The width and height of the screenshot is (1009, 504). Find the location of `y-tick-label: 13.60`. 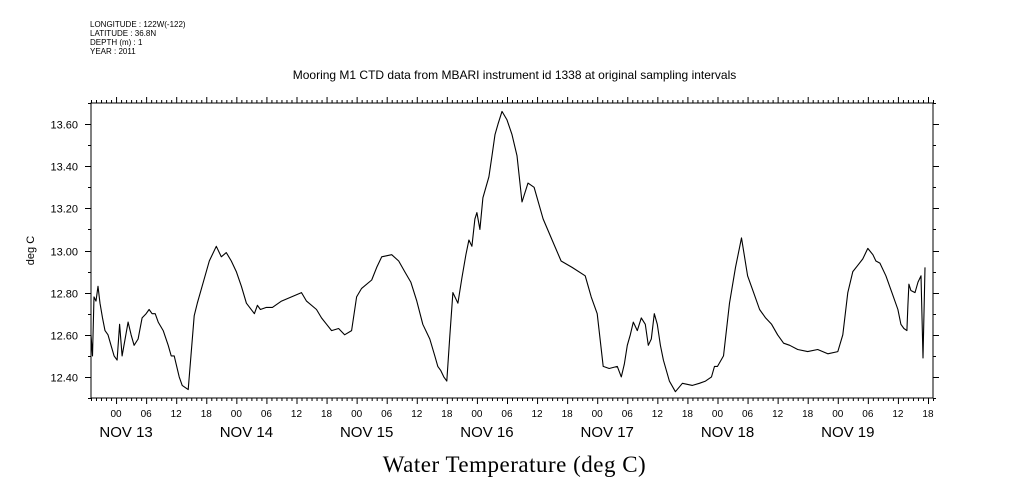

y-tick-label: 13.60 is located at coordinates (64, 126).